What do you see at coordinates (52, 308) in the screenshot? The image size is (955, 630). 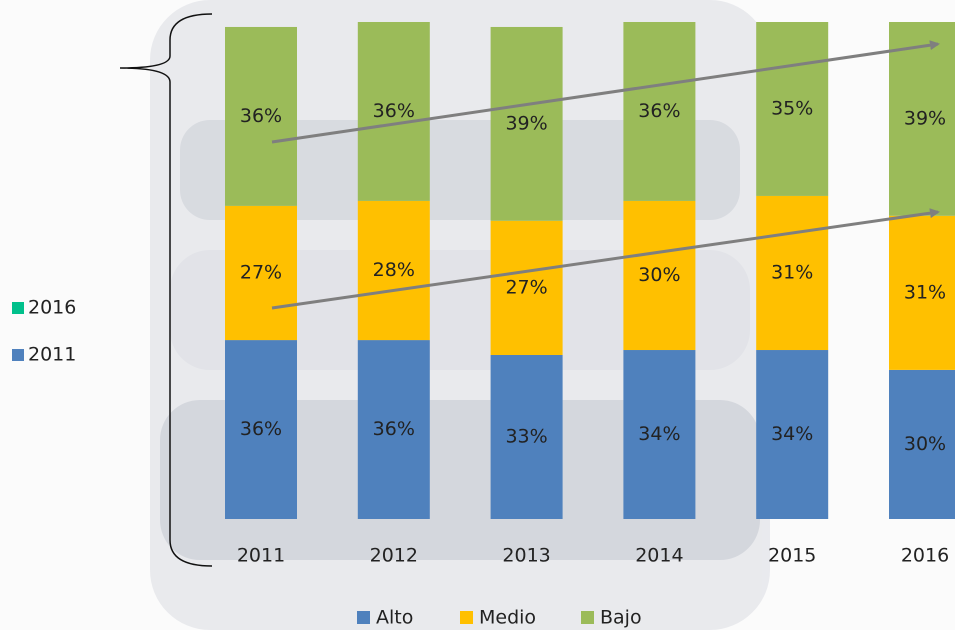 I see `side-legend-label: 2016` at bounding box center [52, 308].